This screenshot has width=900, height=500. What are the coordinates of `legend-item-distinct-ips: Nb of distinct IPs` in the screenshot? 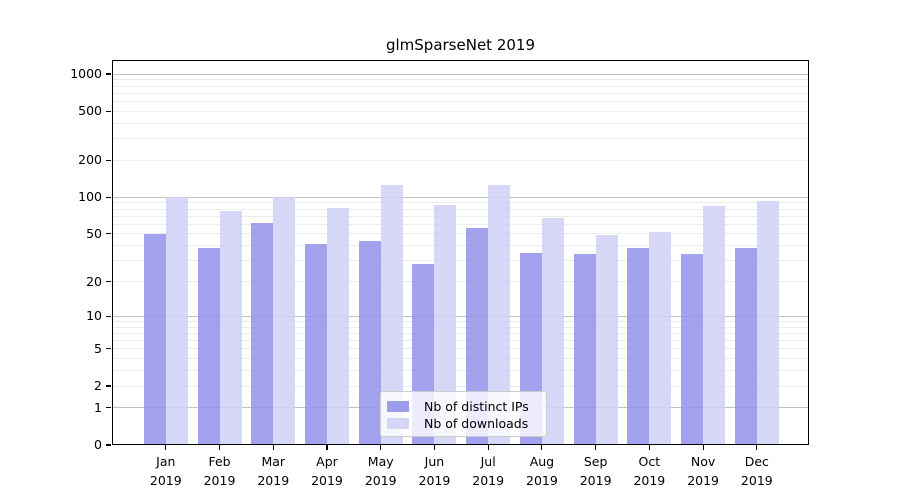 It's located at (462, 406).